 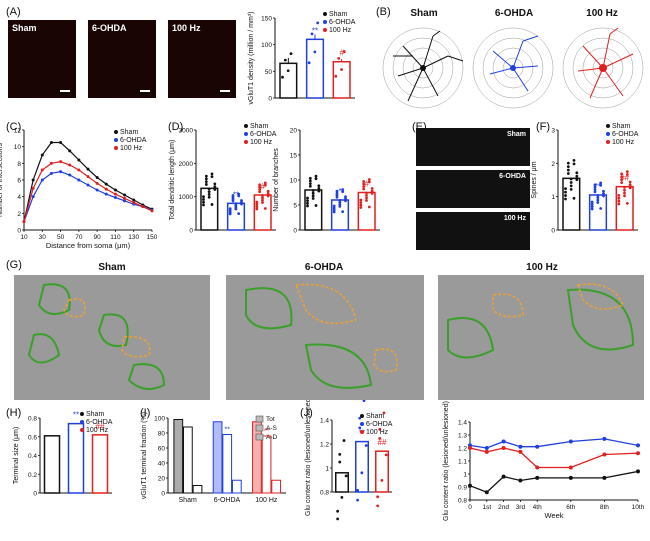 I want to click on legend-label: 100 Hz, so click(x=340, y=30).